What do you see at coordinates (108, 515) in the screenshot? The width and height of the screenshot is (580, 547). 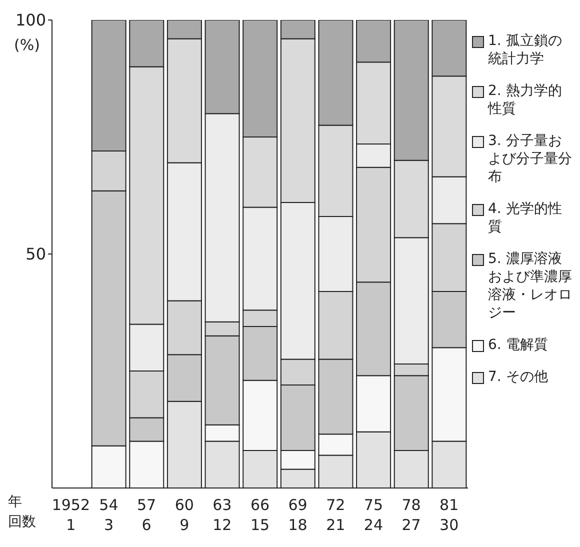 I see `x-tick-label: 54 3` at bounding box center [108, 515].